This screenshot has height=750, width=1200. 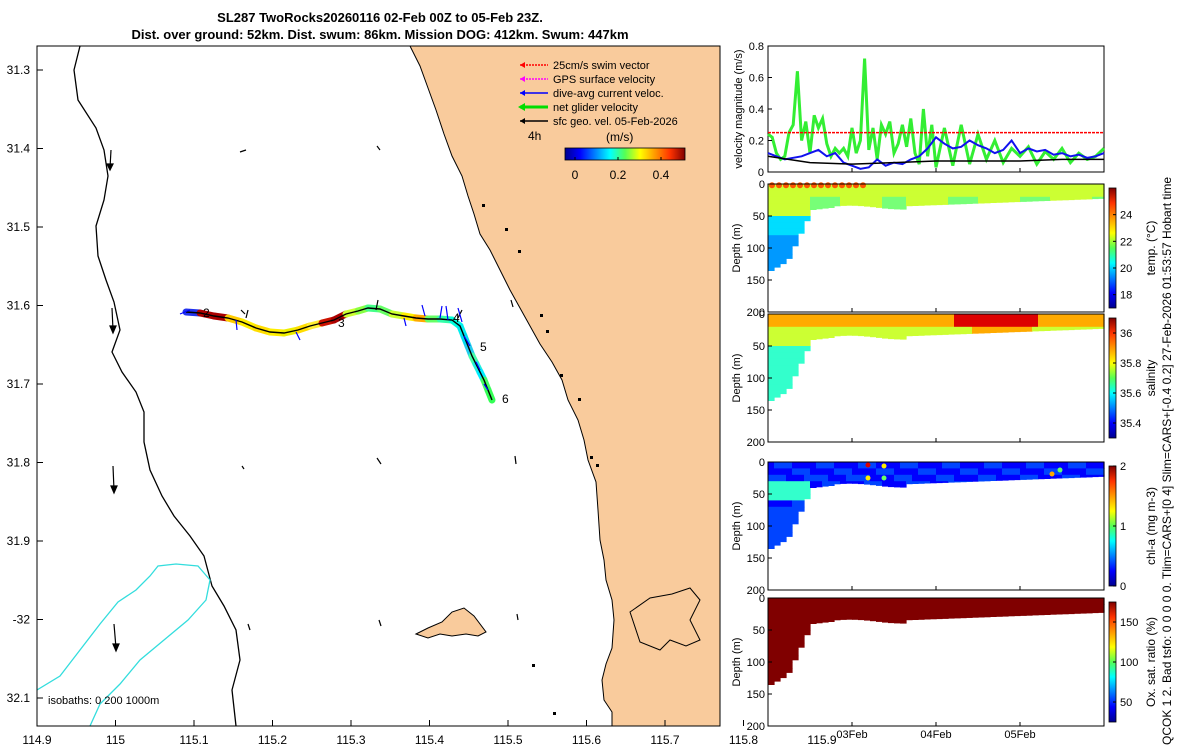 I want to click on isobath-1000m, so click(x=124, y=644).